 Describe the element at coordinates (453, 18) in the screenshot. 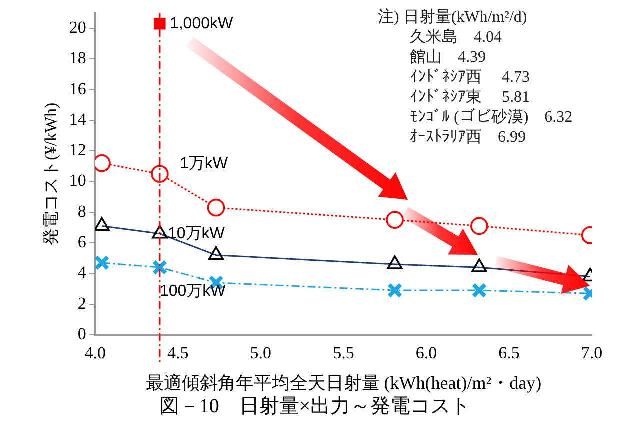

I see `annotation: 注) 日射量(kWh/m²/d)` at that location.